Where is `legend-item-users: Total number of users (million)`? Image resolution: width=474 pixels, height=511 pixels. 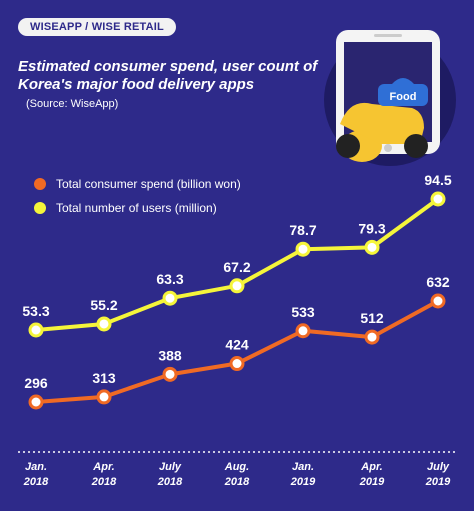
legend-item-users: Total number of users (million) is located at coordinates (137, 208).